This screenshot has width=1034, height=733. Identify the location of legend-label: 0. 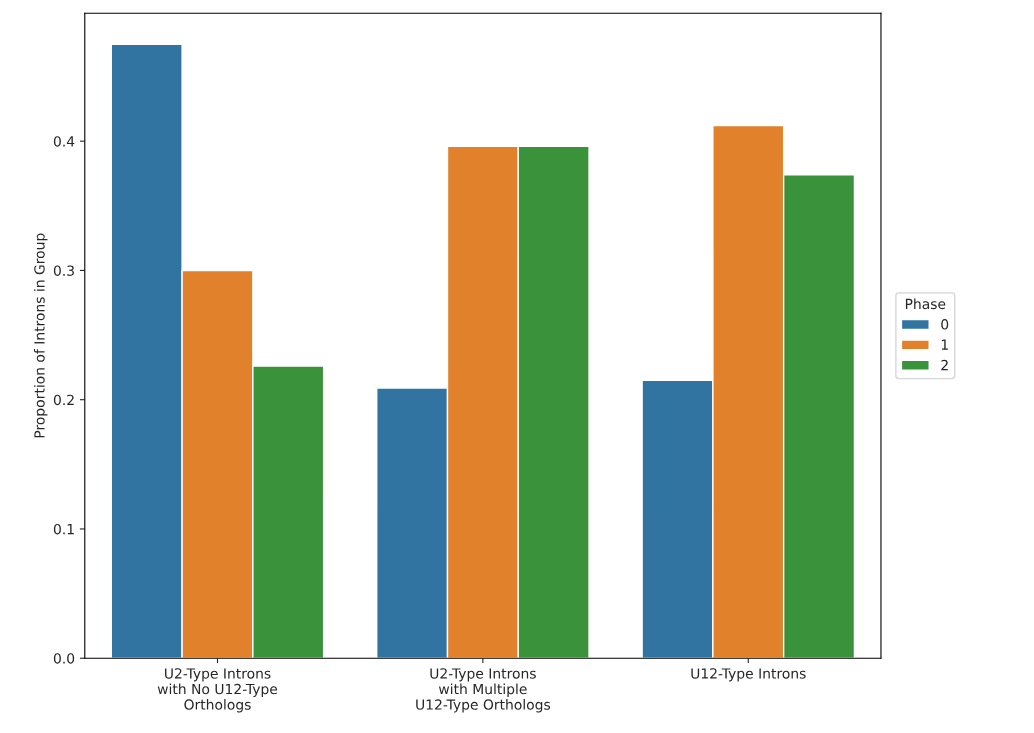
(945, 324).